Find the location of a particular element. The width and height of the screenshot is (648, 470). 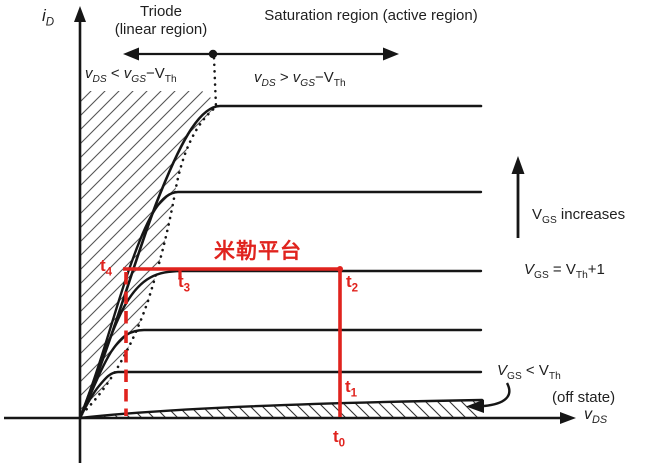

iv-curve-vgs2 is located at coordinates (280, 374).